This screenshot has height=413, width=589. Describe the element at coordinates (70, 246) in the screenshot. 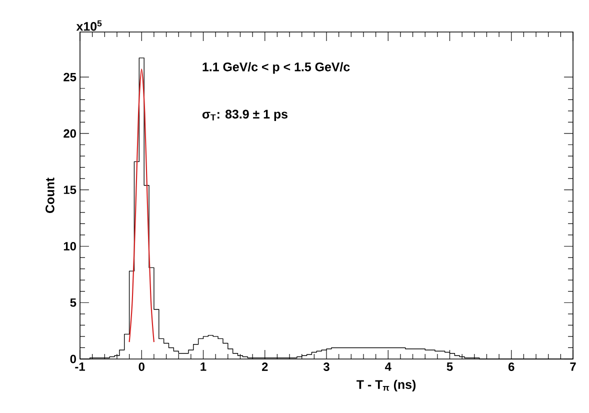

I see `y-tick-label: 10` at that location.